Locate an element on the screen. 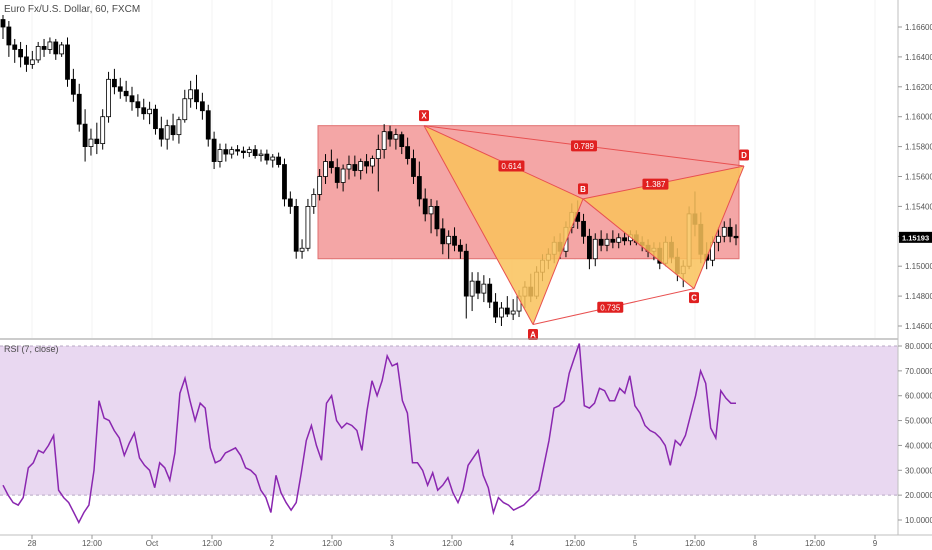  rsi-tick-label: 50.0000 is located at coordinates (918, 421).